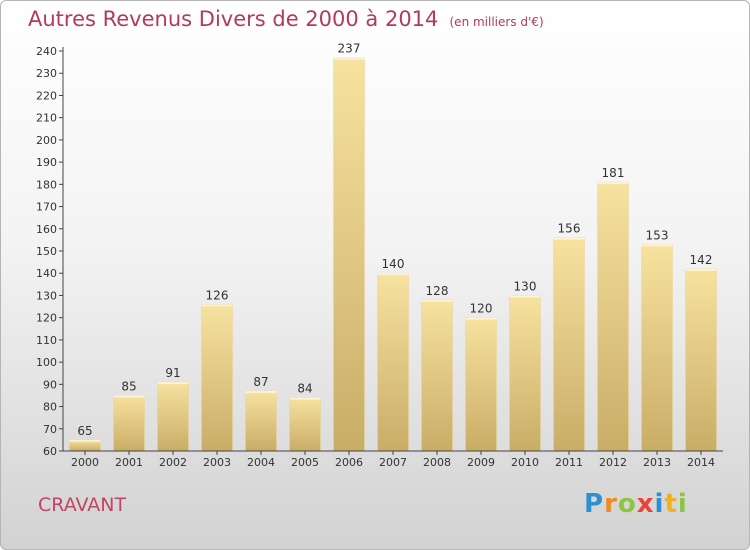  What do you see at coordinates (50, 429) in the screenshot?
I see `y-tick-label: 70` at bounding box center [50, 429].